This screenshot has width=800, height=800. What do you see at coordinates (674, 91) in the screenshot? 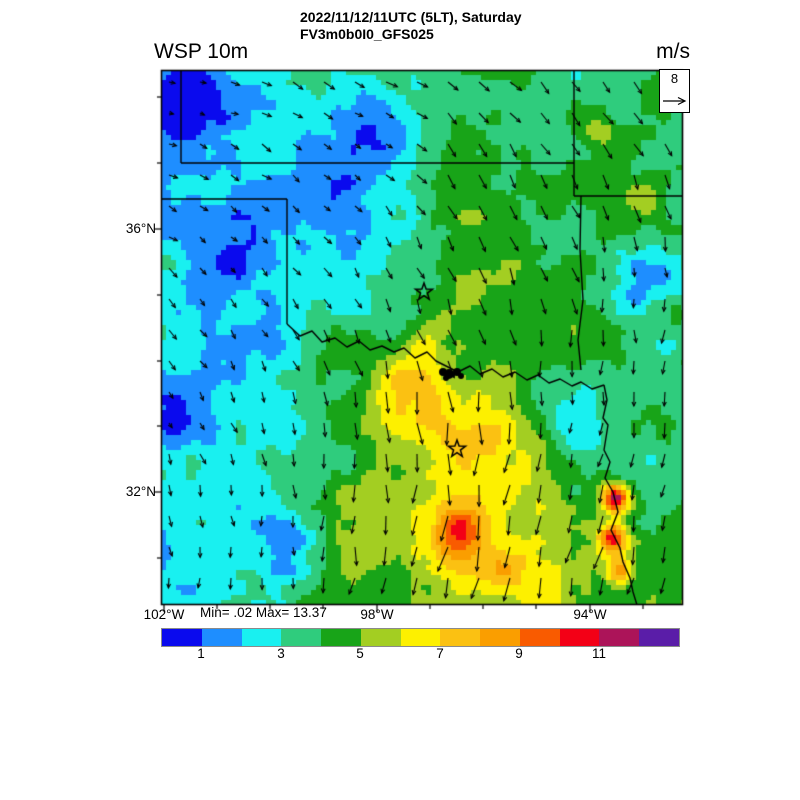
I see `wind-reference-box: 8` at bounding box center [674, 91].